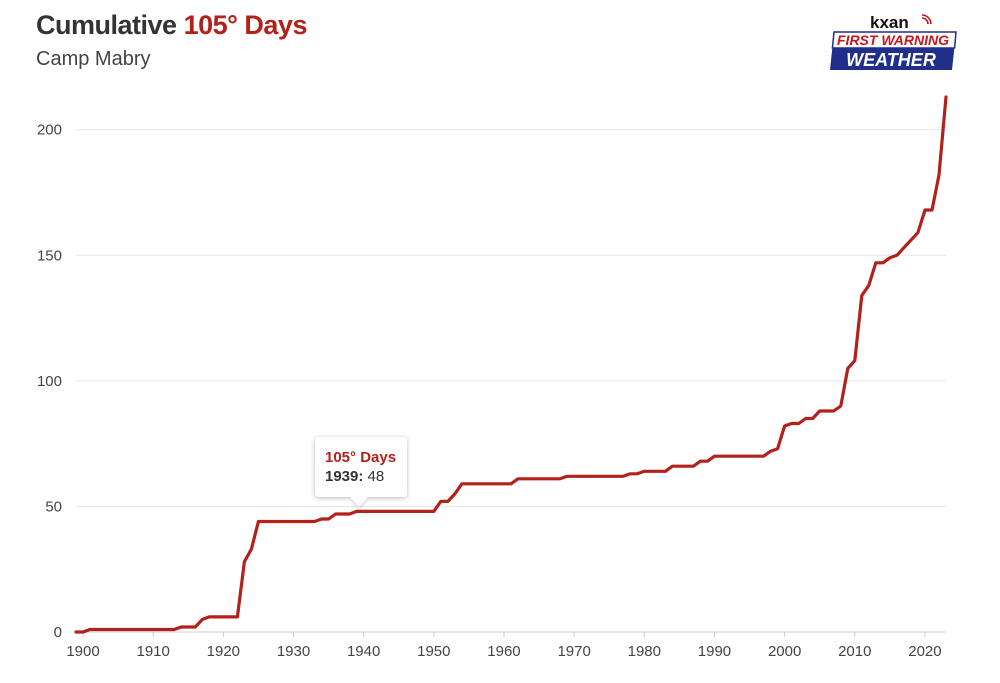 This screenshot has height=683, width=1000. Describe the element at coordinates (293, 651) in the screenshot. I see `x-tick-label: 1930` at that location.